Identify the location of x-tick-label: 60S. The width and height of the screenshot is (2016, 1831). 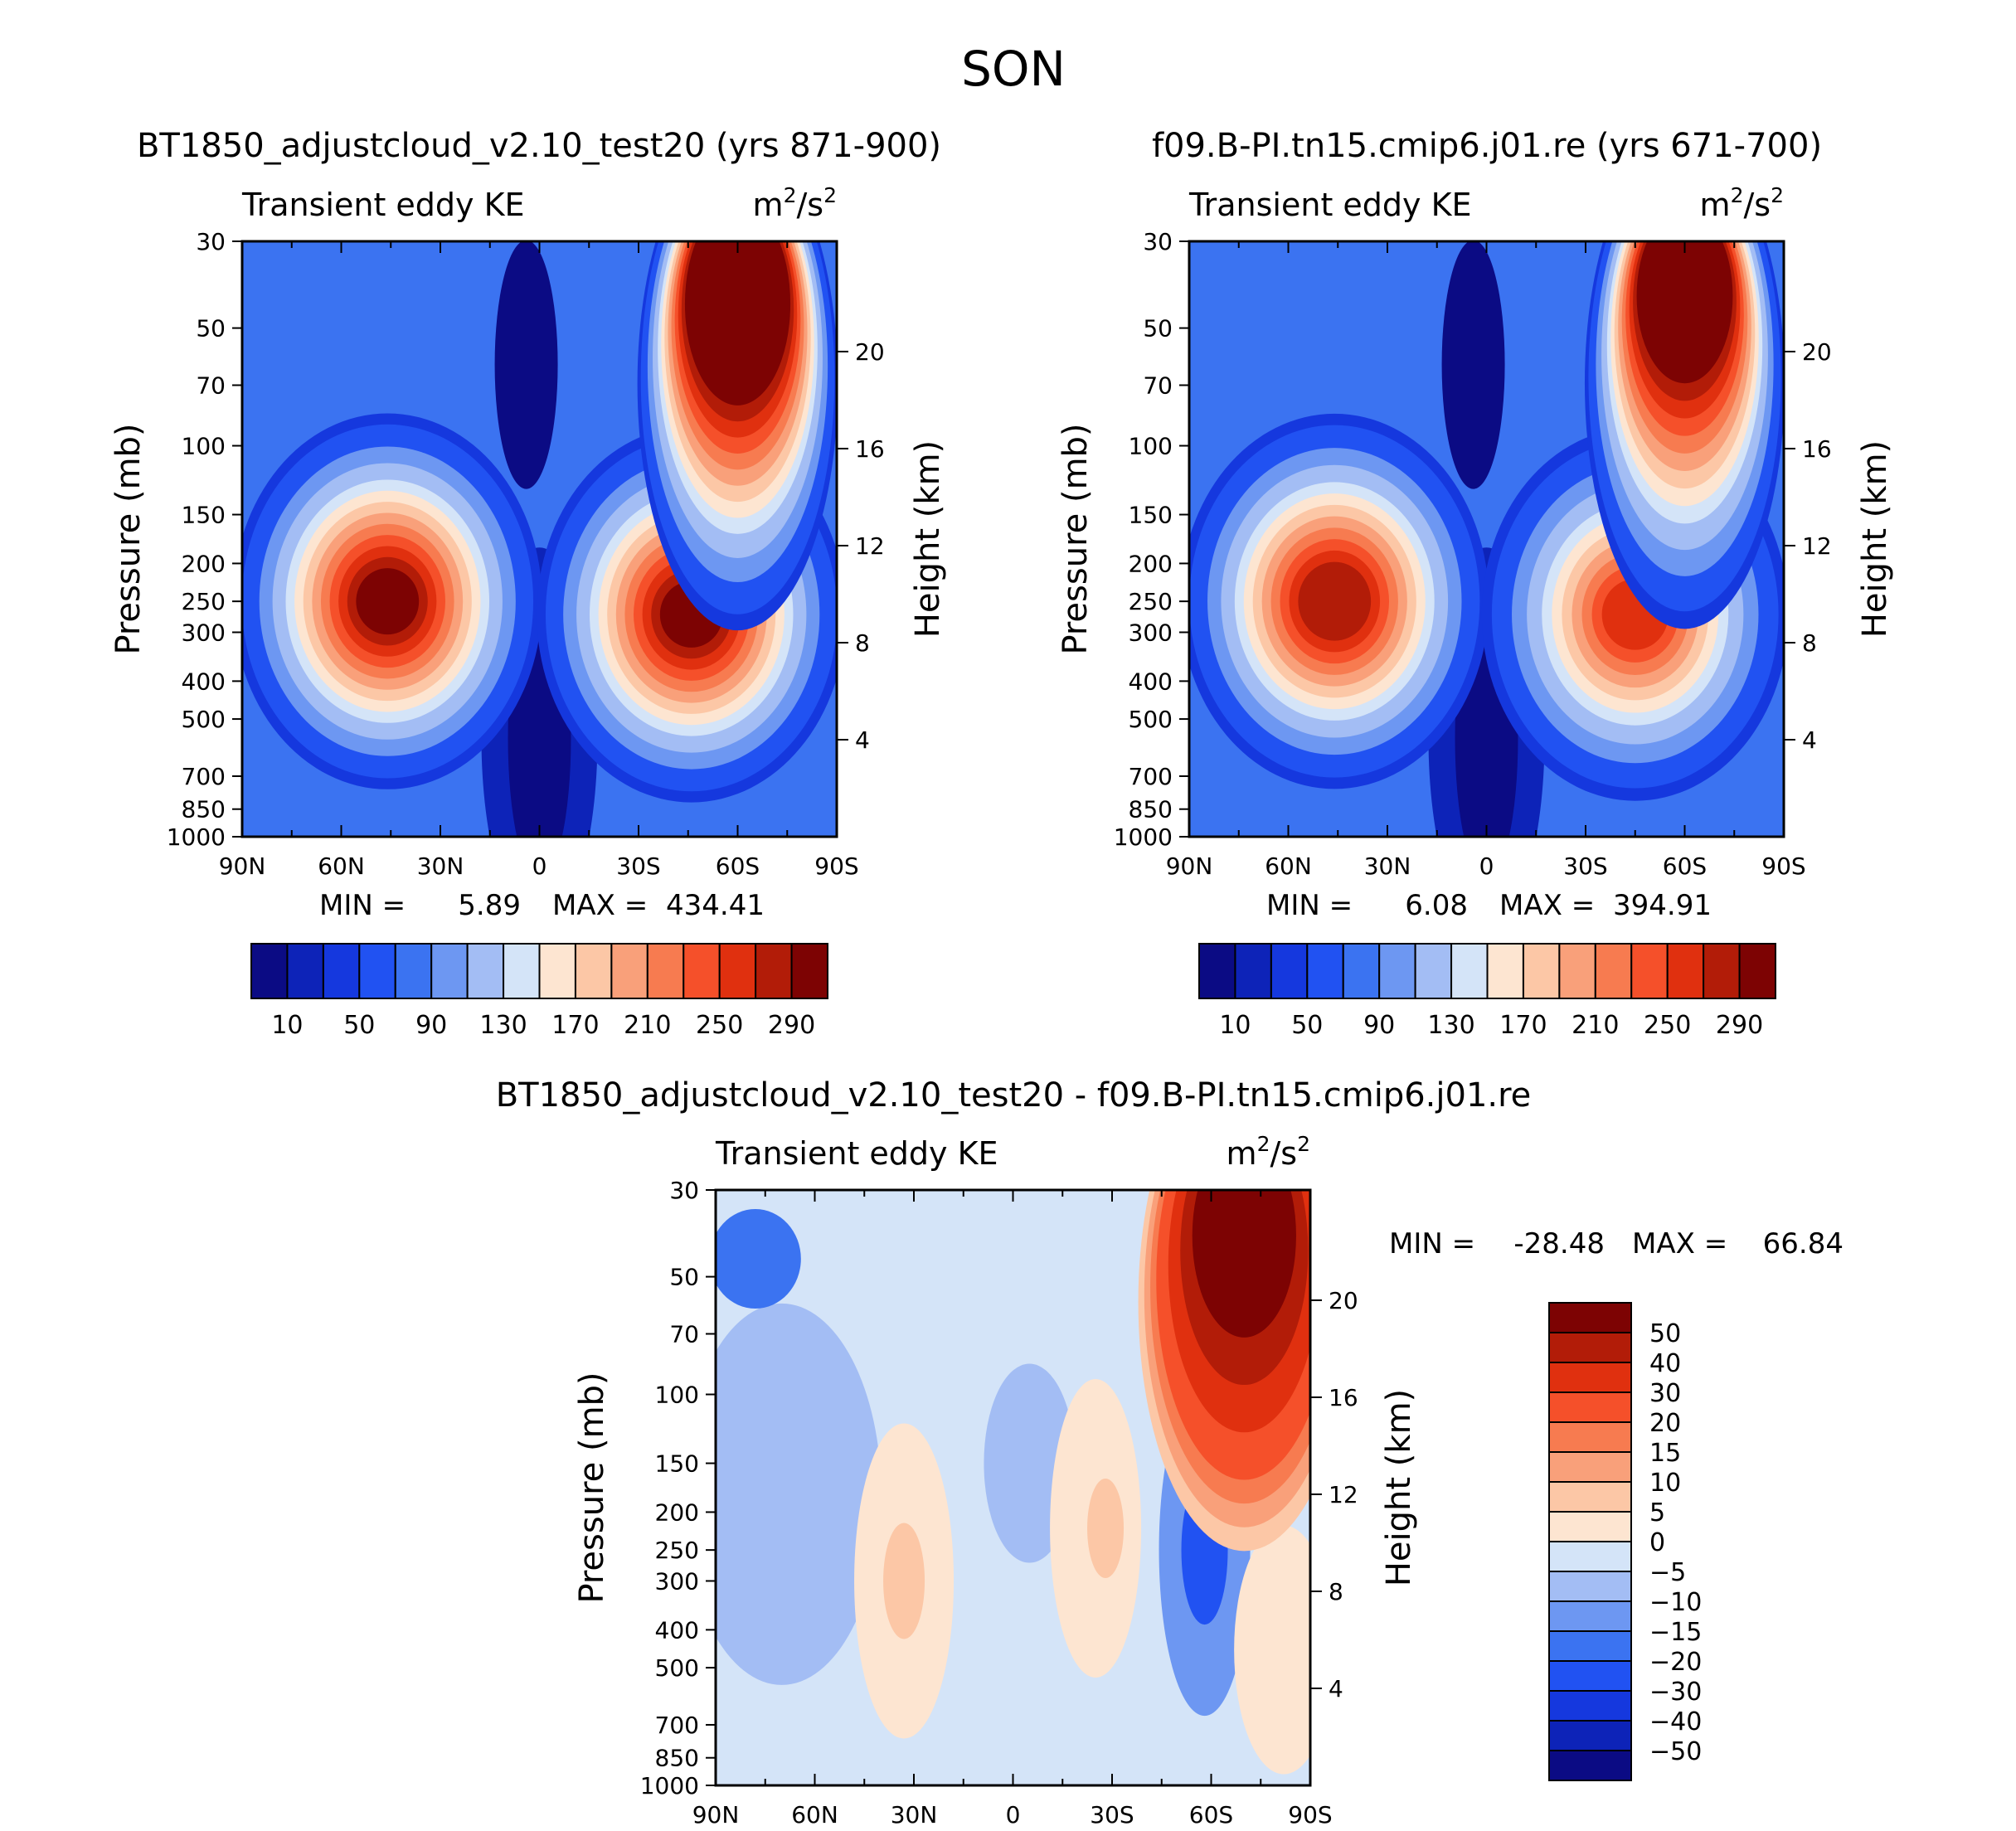
(1211, 1814).